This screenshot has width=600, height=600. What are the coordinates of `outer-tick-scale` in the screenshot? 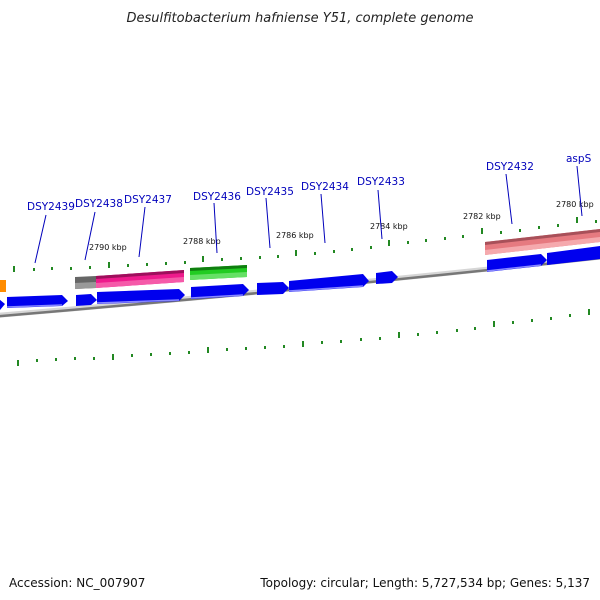 It's located at (305, 244).